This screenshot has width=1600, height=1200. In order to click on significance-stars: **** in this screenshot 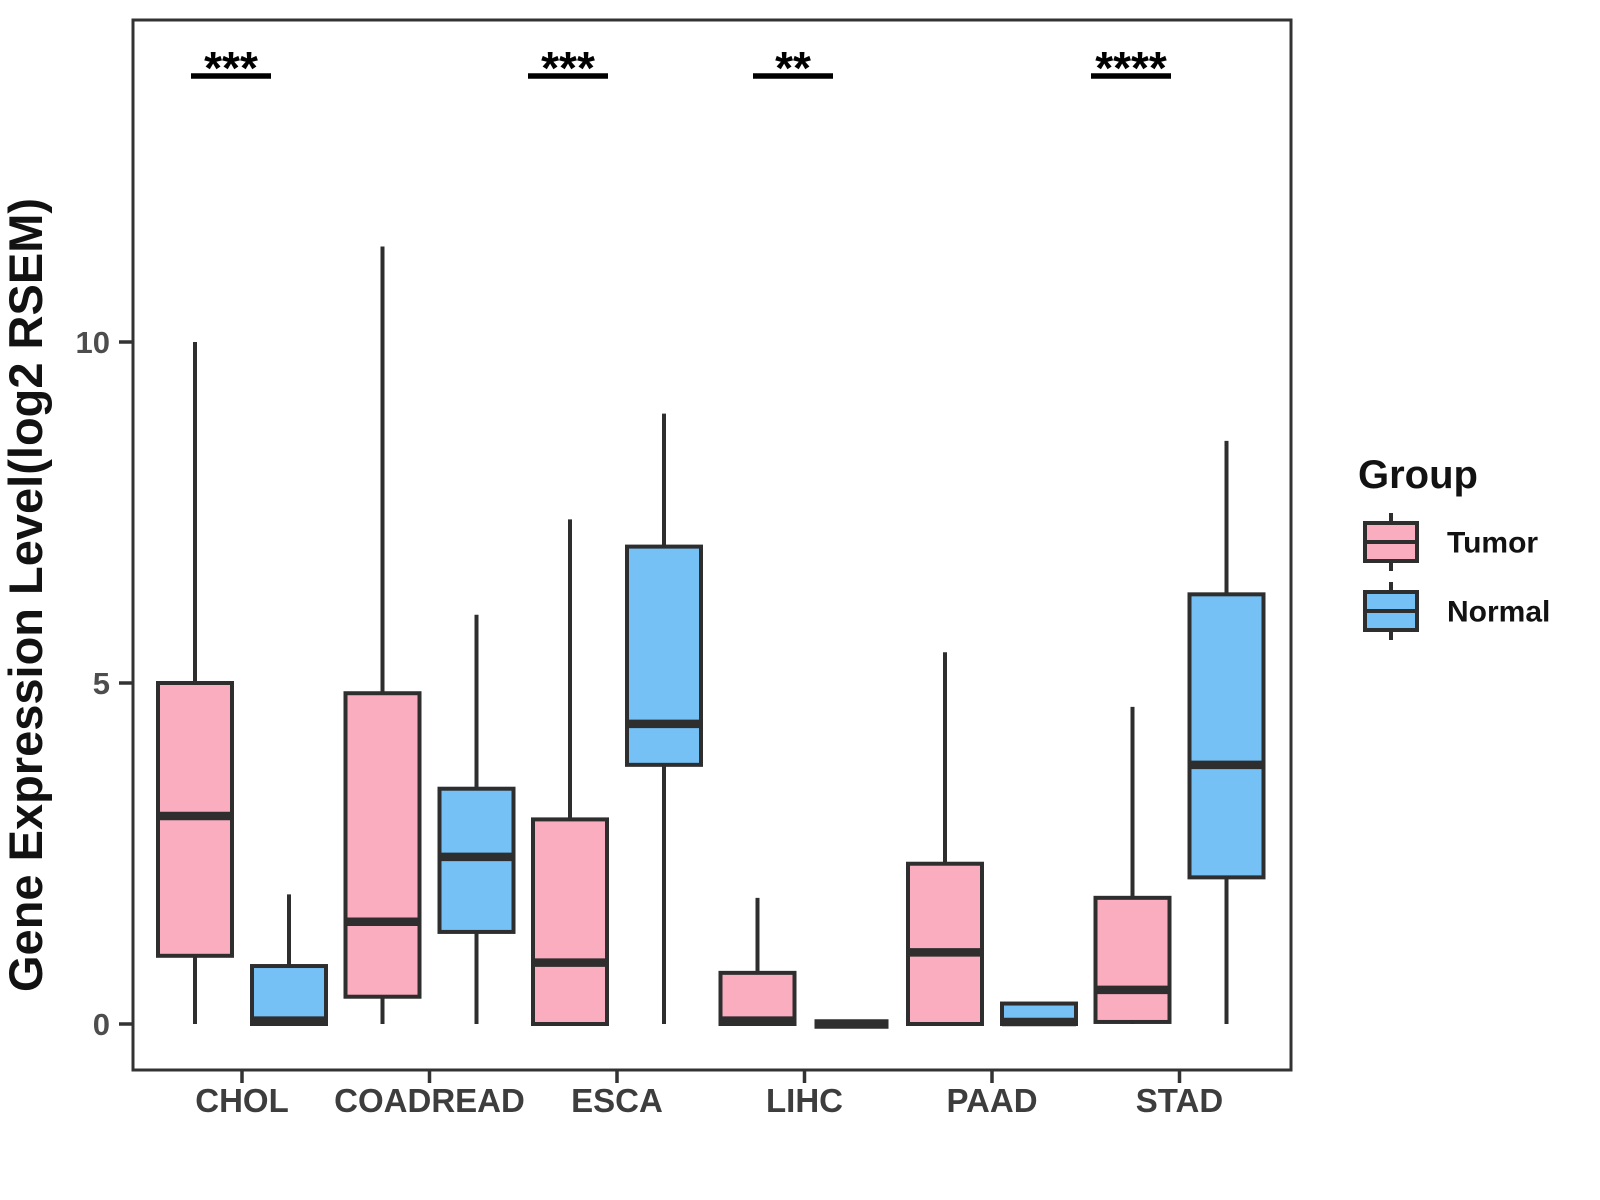, I will do `click(1131, 68)`.